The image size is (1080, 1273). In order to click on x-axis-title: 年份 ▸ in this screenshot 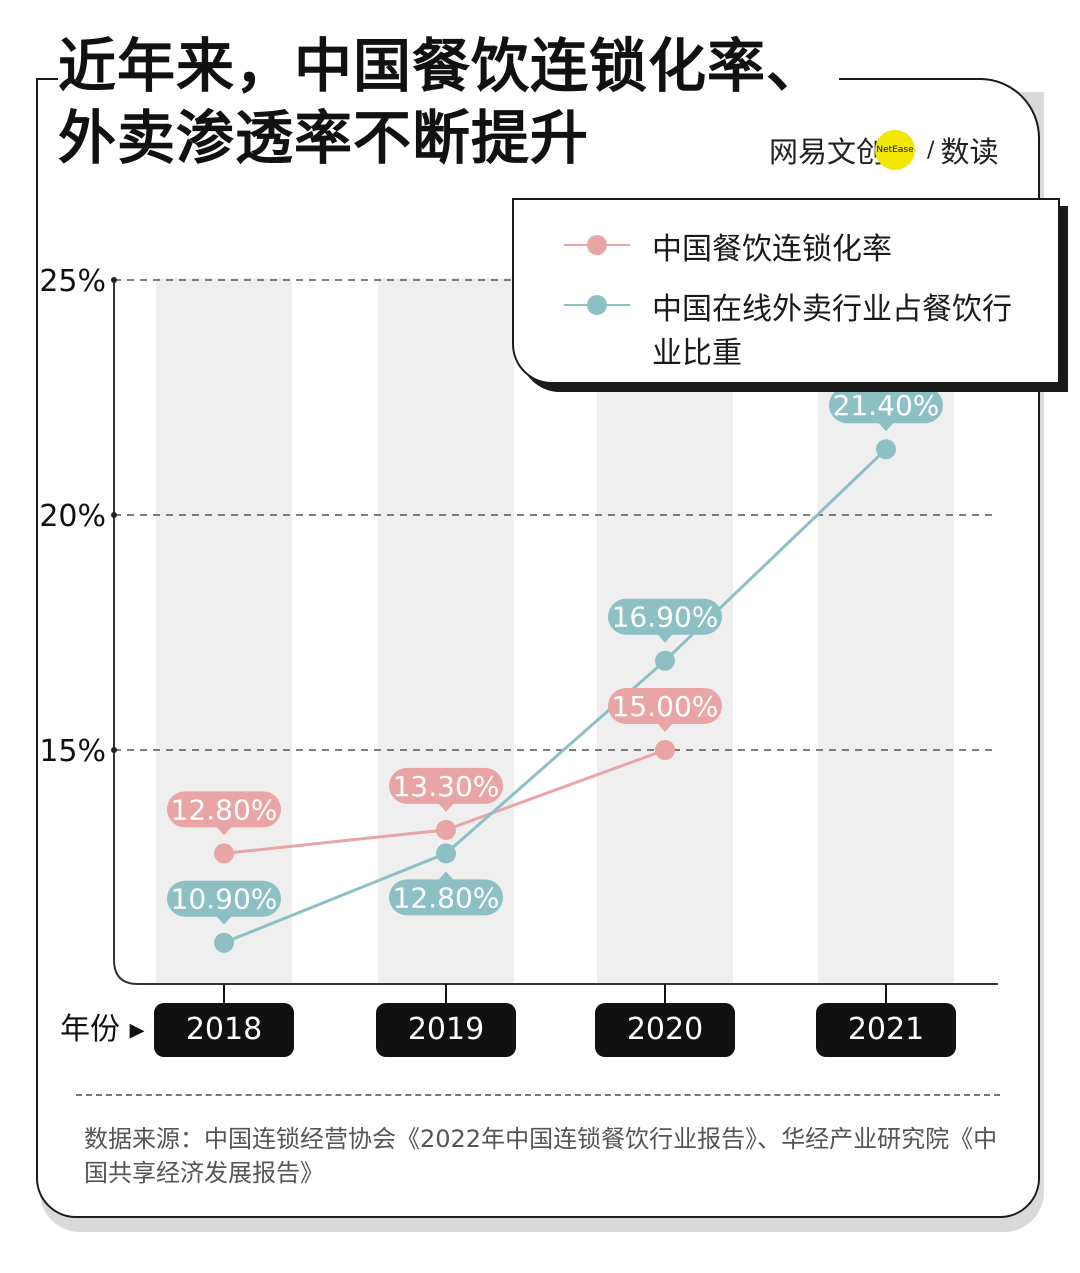, I will do `click(102, 1029)`.